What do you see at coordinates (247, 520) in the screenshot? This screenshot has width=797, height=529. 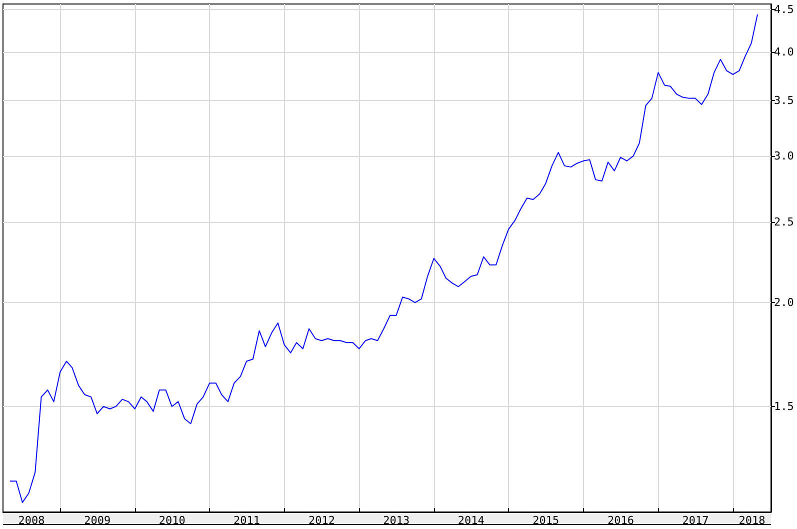 I see `x-tick-label: 2011` at bounding box center [247, 520].